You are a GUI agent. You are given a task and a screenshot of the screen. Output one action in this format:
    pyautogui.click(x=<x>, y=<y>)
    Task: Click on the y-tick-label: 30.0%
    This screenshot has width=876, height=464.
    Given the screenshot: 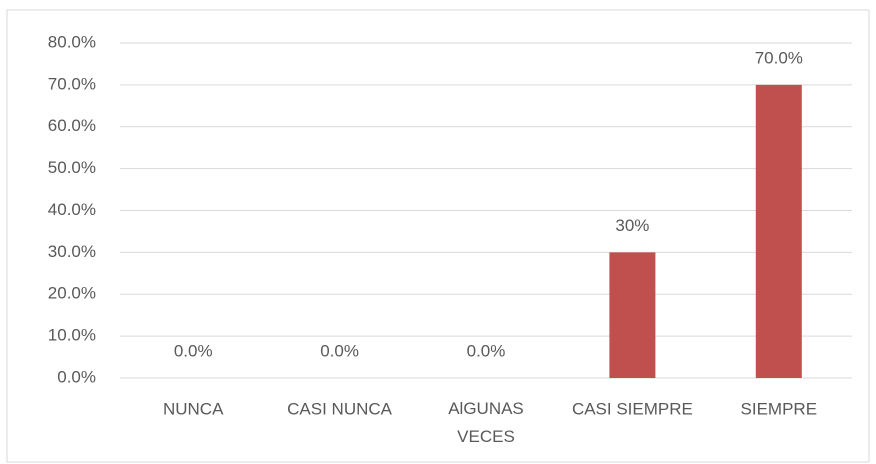 What is the action you would take?
    pyautogui.click(x=72, y=251)
    